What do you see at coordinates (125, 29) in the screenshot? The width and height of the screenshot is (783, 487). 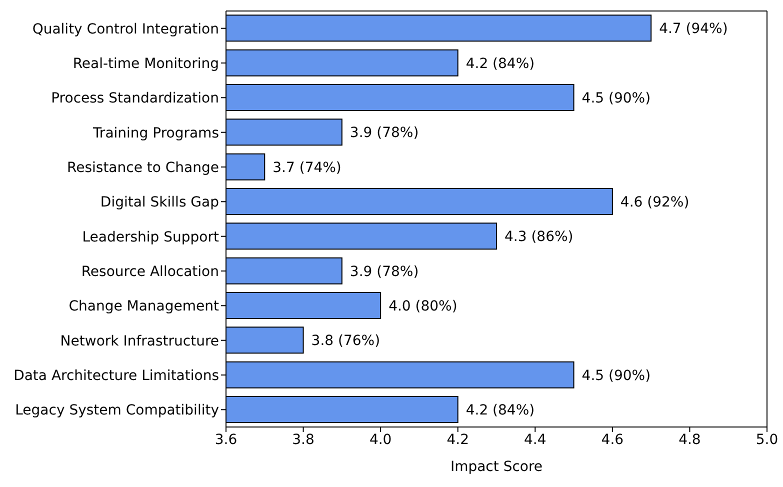 I see `y-tick-label: Quality Control Integration` at bounding box center [125, 29].